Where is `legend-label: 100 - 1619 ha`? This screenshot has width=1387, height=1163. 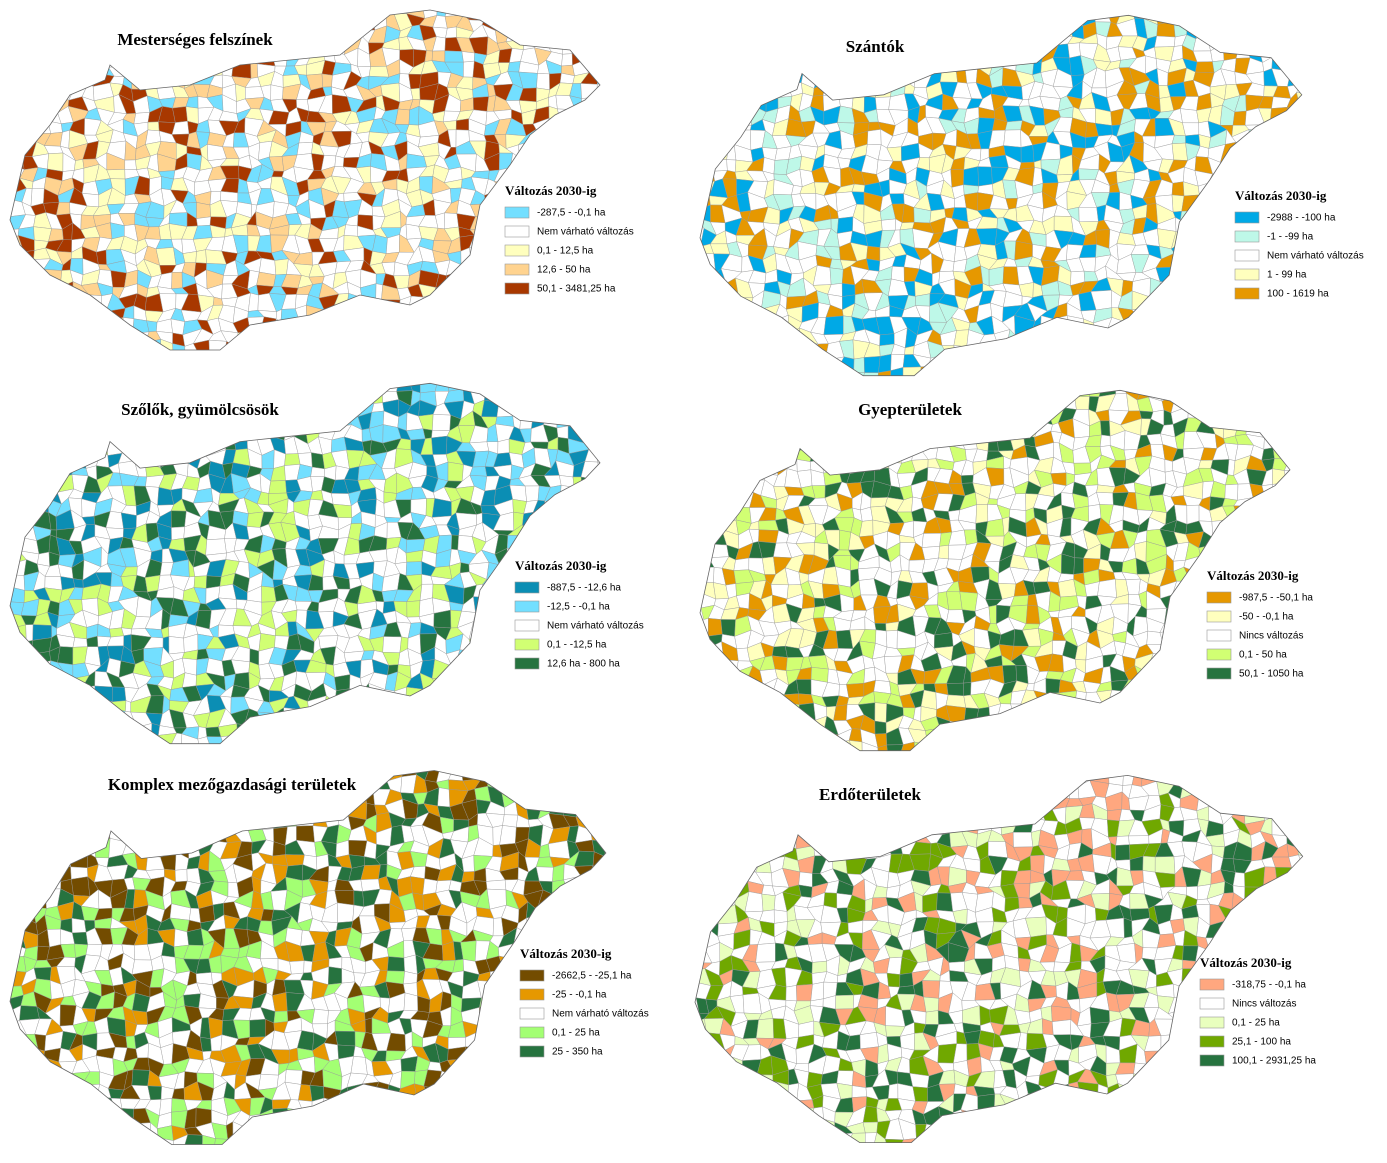
legend-label: 100 - 1619 ha is located at coordinates (1298, 294).